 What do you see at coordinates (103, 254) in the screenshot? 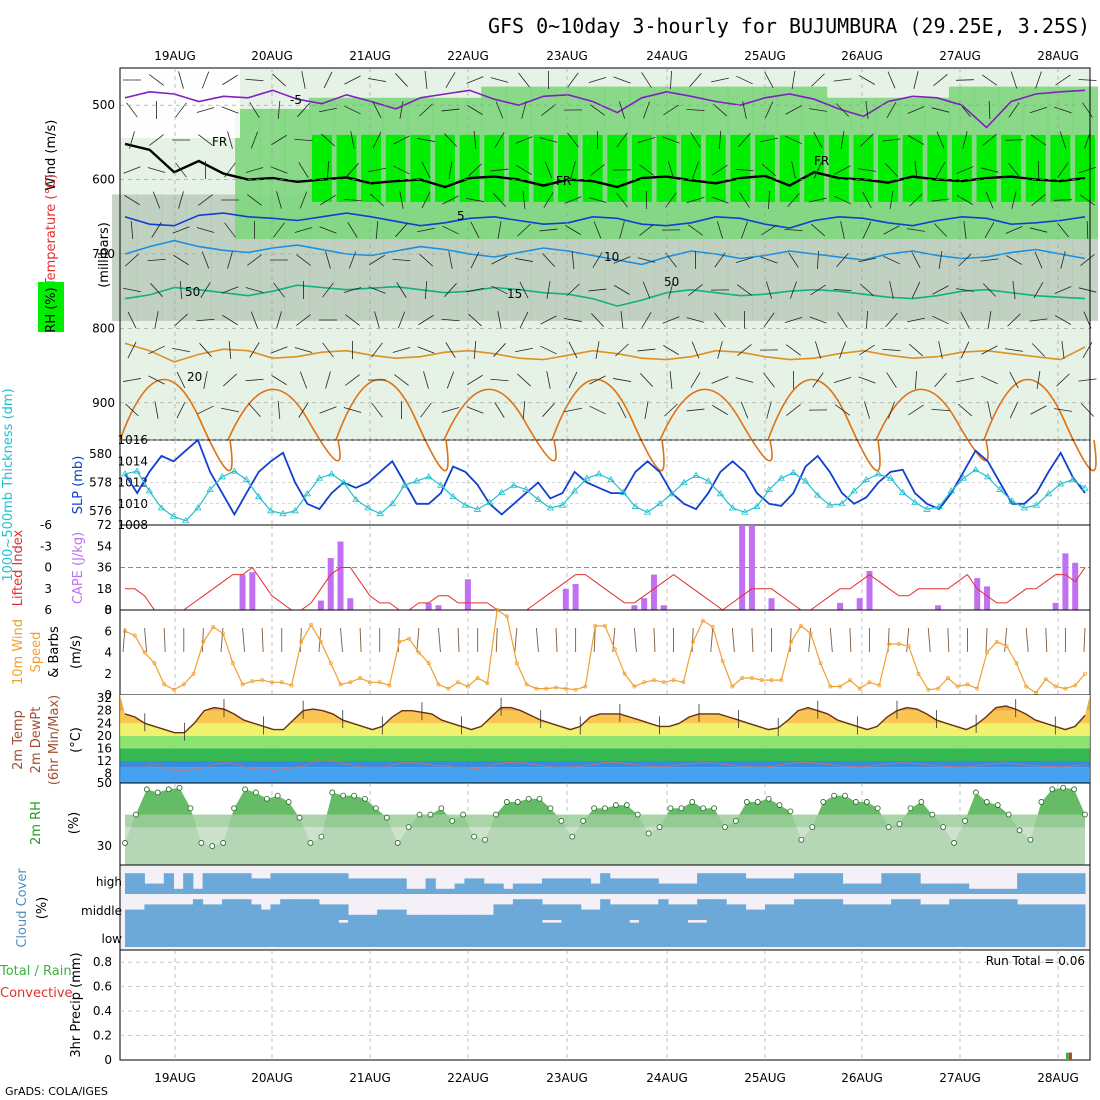
I see `pressure-tick: 700` at bounding box center [103, 254].